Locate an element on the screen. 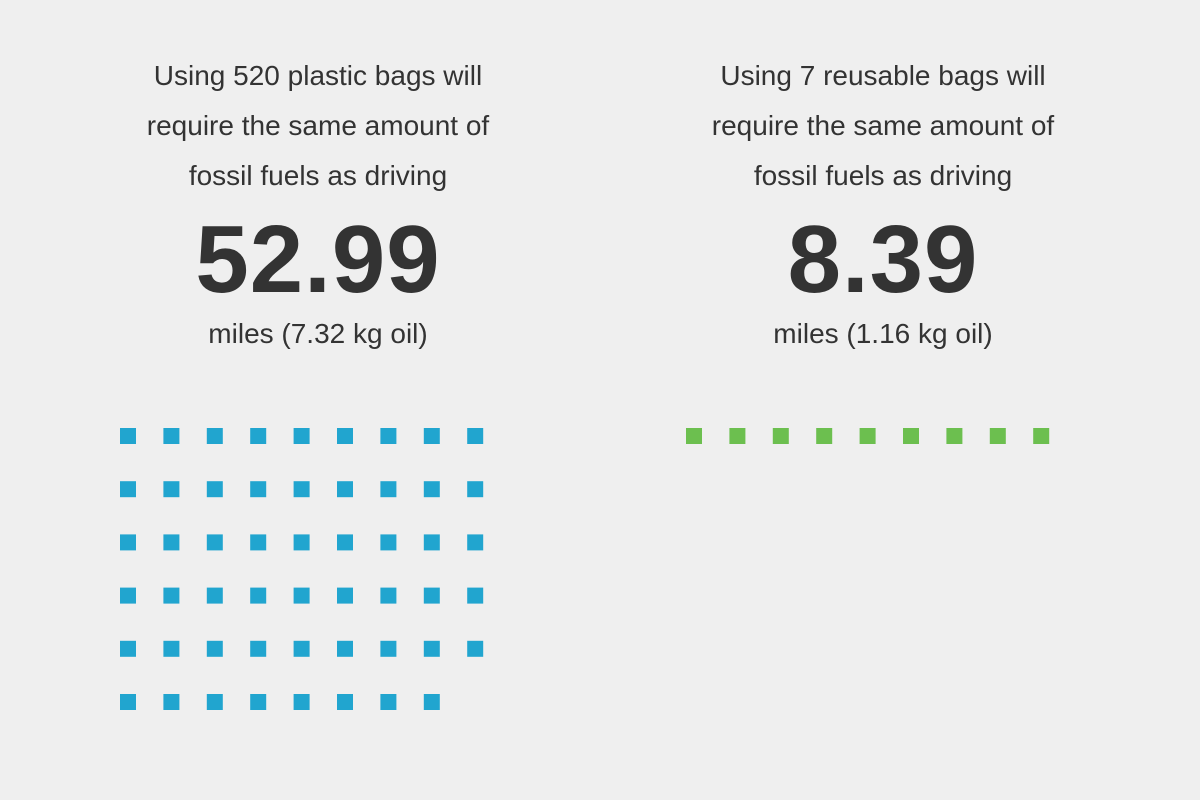  plastic-miles-unit: miles (7.32 kg oil) is located at coordinates (318, 333).